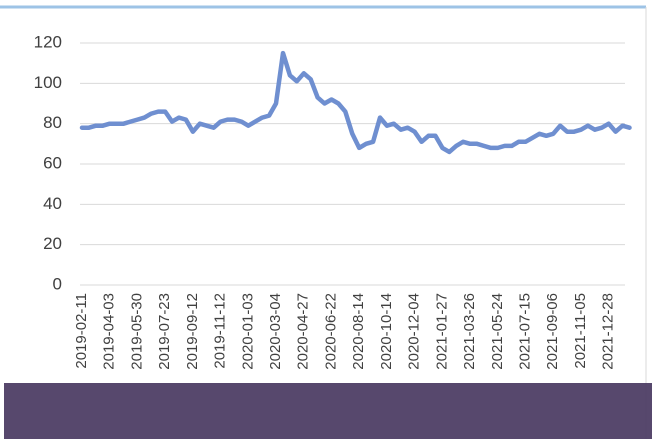  I want to click on x-tick-label: 2019-07-23, so click(164, 331).